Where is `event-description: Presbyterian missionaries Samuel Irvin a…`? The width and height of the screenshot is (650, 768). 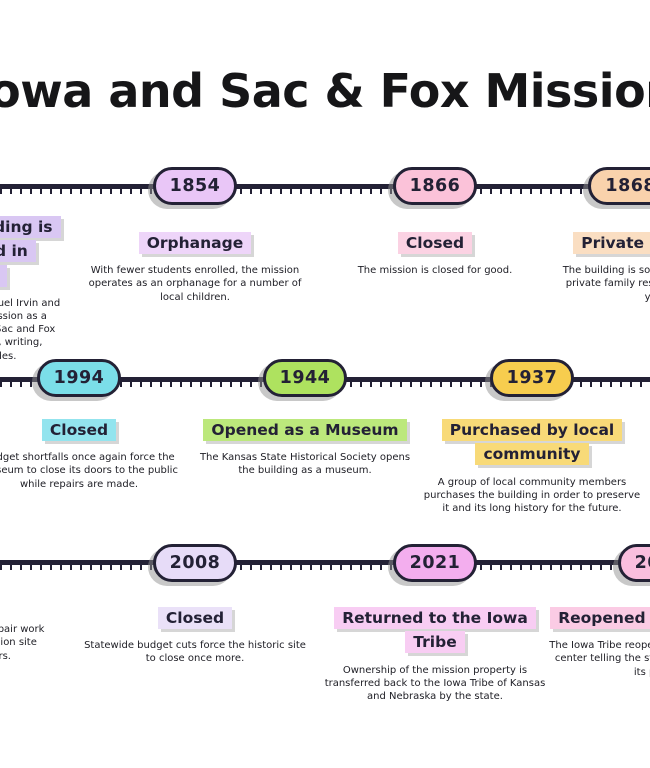 event-description: Presbyterian missionaries Samuel Irvin a… is located at coordinates (30, 329).